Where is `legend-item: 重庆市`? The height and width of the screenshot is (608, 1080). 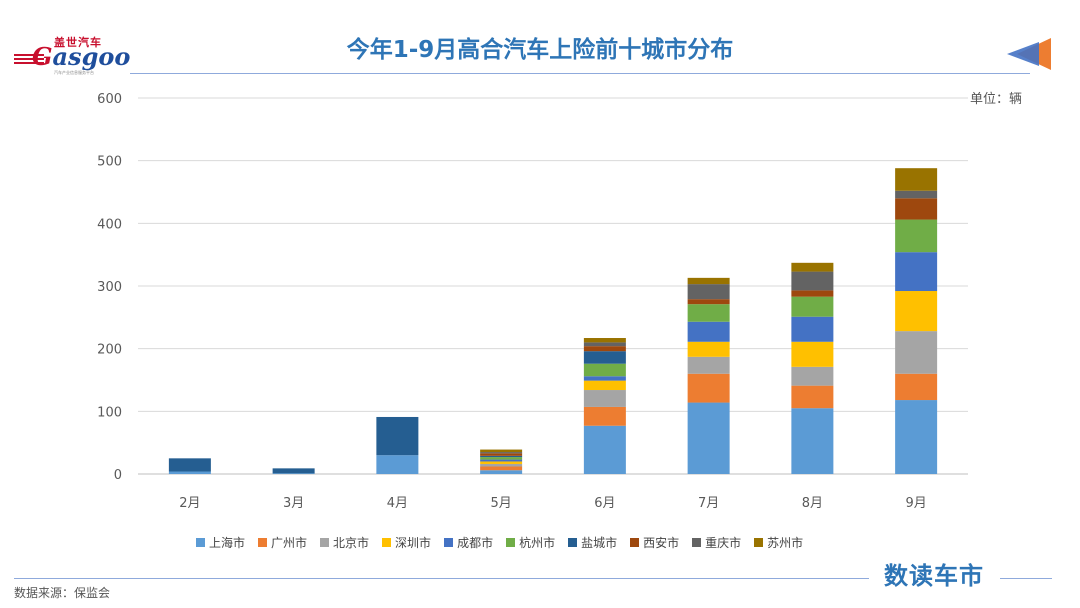
legend-item: 重庆市 is located at coordinates (716, 542).